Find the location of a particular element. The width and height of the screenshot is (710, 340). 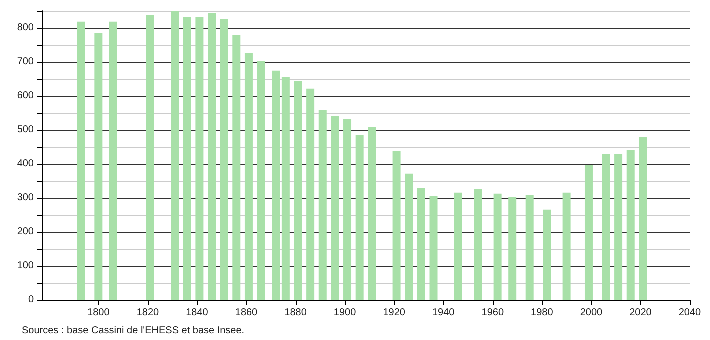

x-tick-label: 2000 is located at coordinates (592, 313).